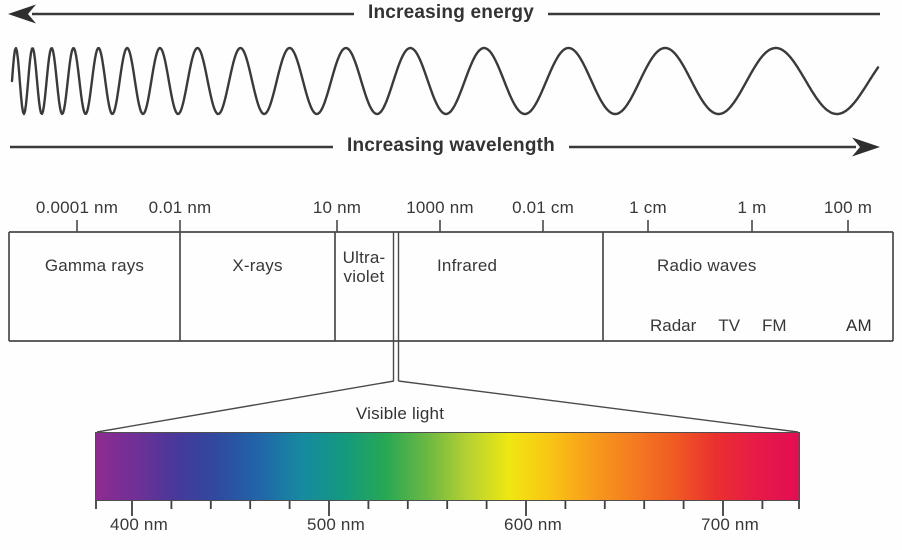 The height and width of the screenshot is (550, 902). Describe the element at coordinates (774, 325) in the screenshot. I see `radio-sub-fm: FM` at that location.